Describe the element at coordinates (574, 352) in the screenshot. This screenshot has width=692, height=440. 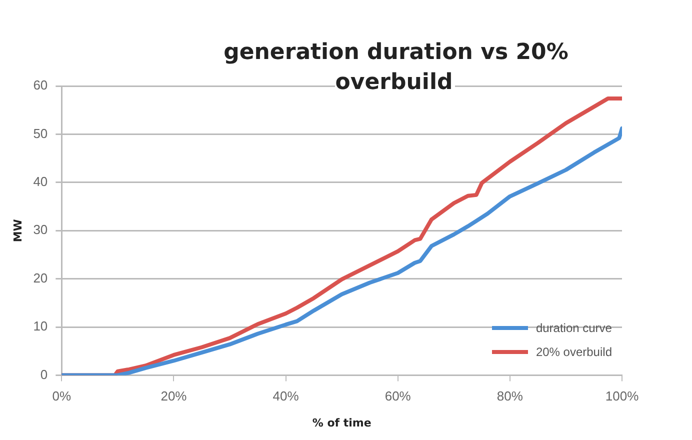
I see `legend-label: 20% overbuild` at that location.